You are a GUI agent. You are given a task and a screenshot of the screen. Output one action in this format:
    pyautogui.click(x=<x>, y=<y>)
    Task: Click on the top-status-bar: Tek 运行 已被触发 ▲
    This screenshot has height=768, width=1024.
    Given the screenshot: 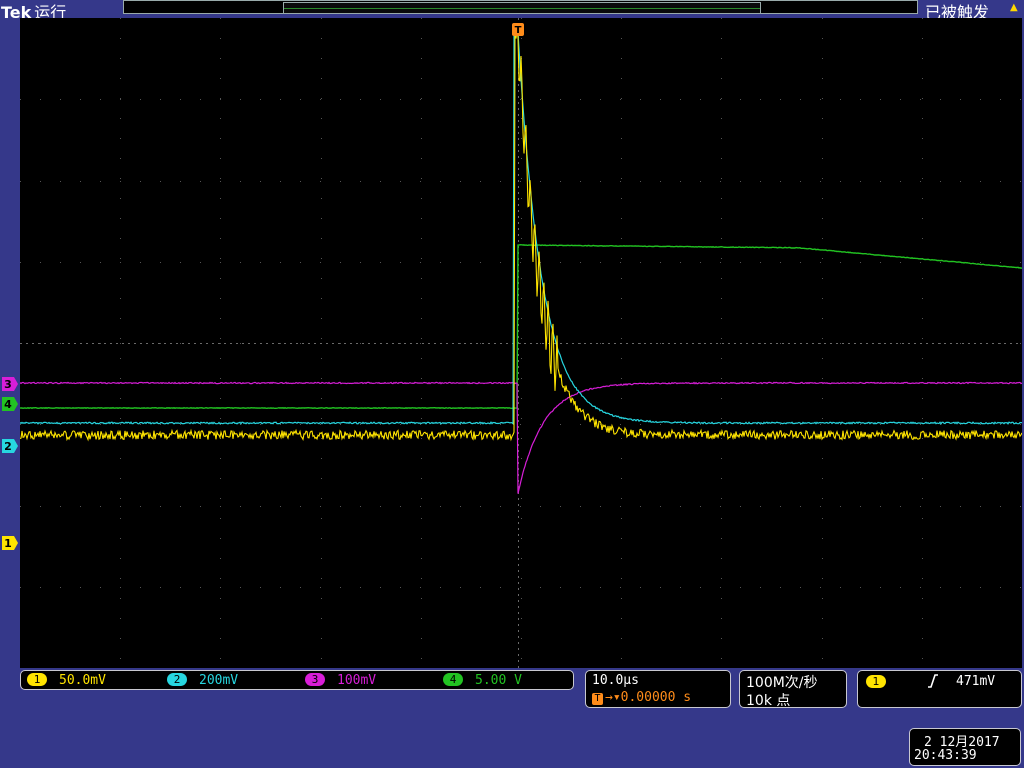 What is the action you would take?
    pyautogui.click(x=512, y=11)
    